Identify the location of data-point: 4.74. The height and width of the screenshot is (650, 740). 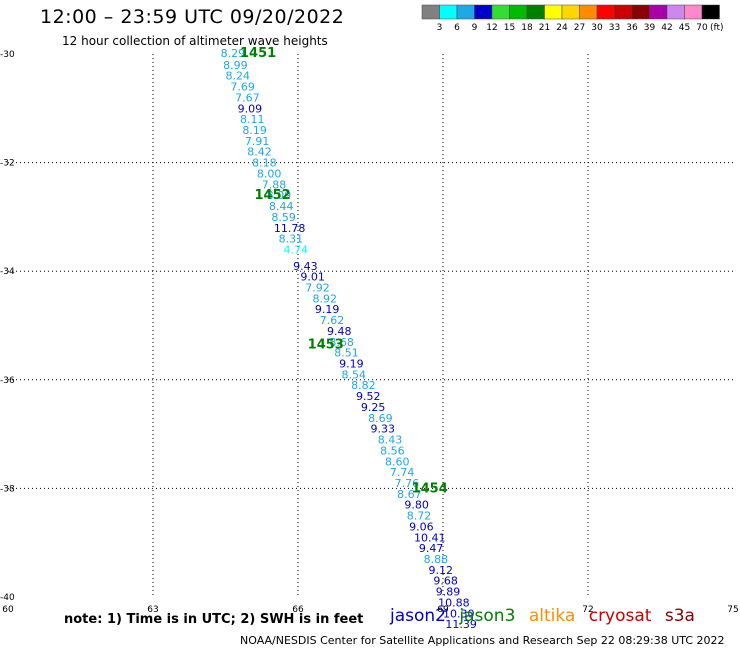
(296, 249).